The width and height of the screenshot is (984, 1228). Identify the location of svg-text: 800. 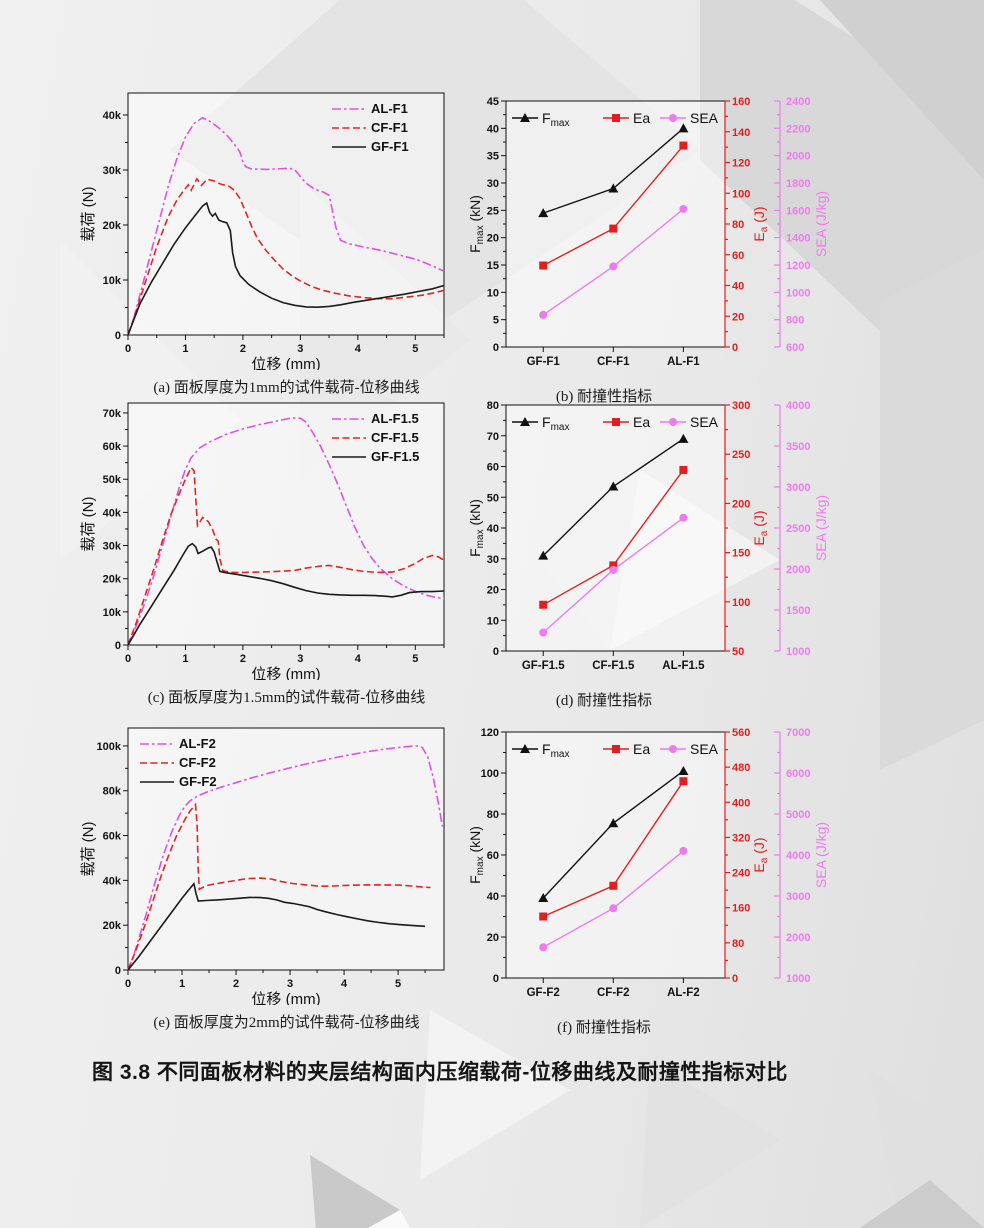
(795, 321).